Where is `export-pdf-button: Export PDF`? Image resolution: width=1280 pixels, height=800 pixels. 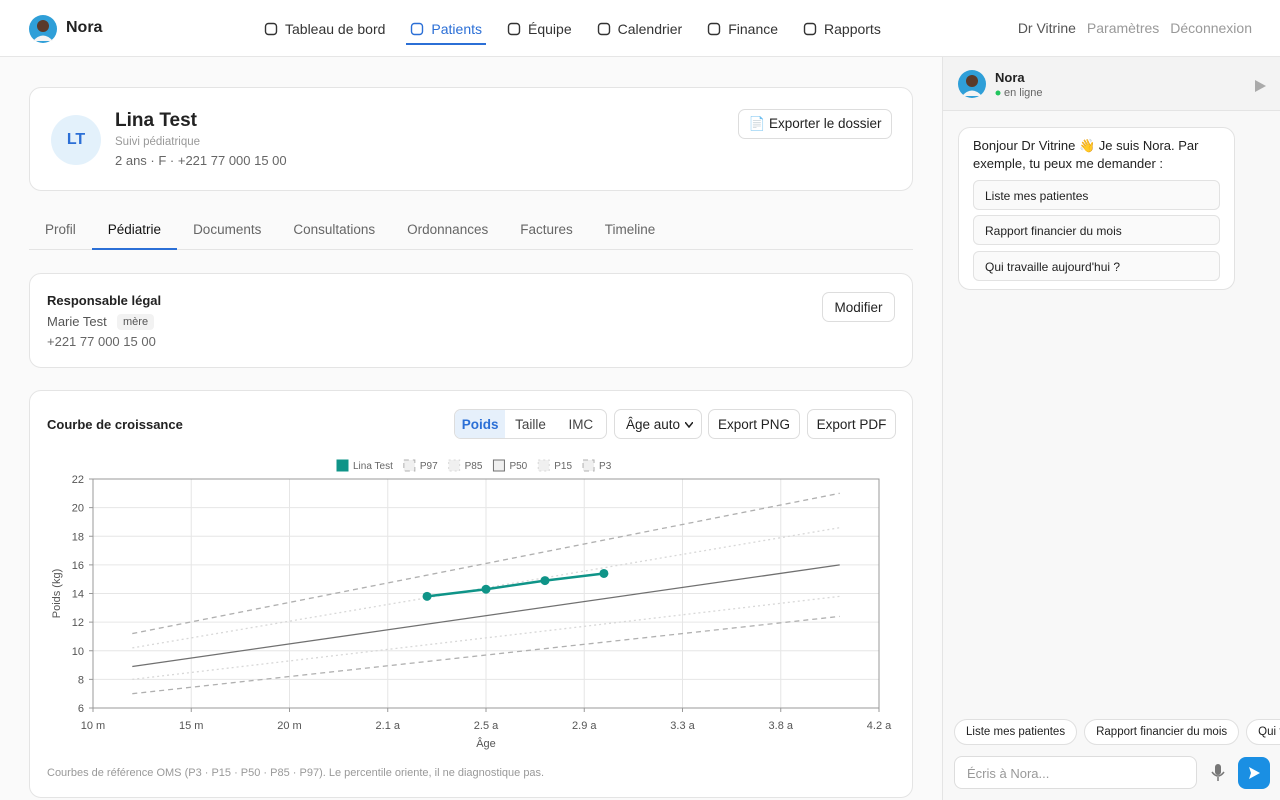
export-pdf-button: Export PDF is located at coordinates (851, 424).